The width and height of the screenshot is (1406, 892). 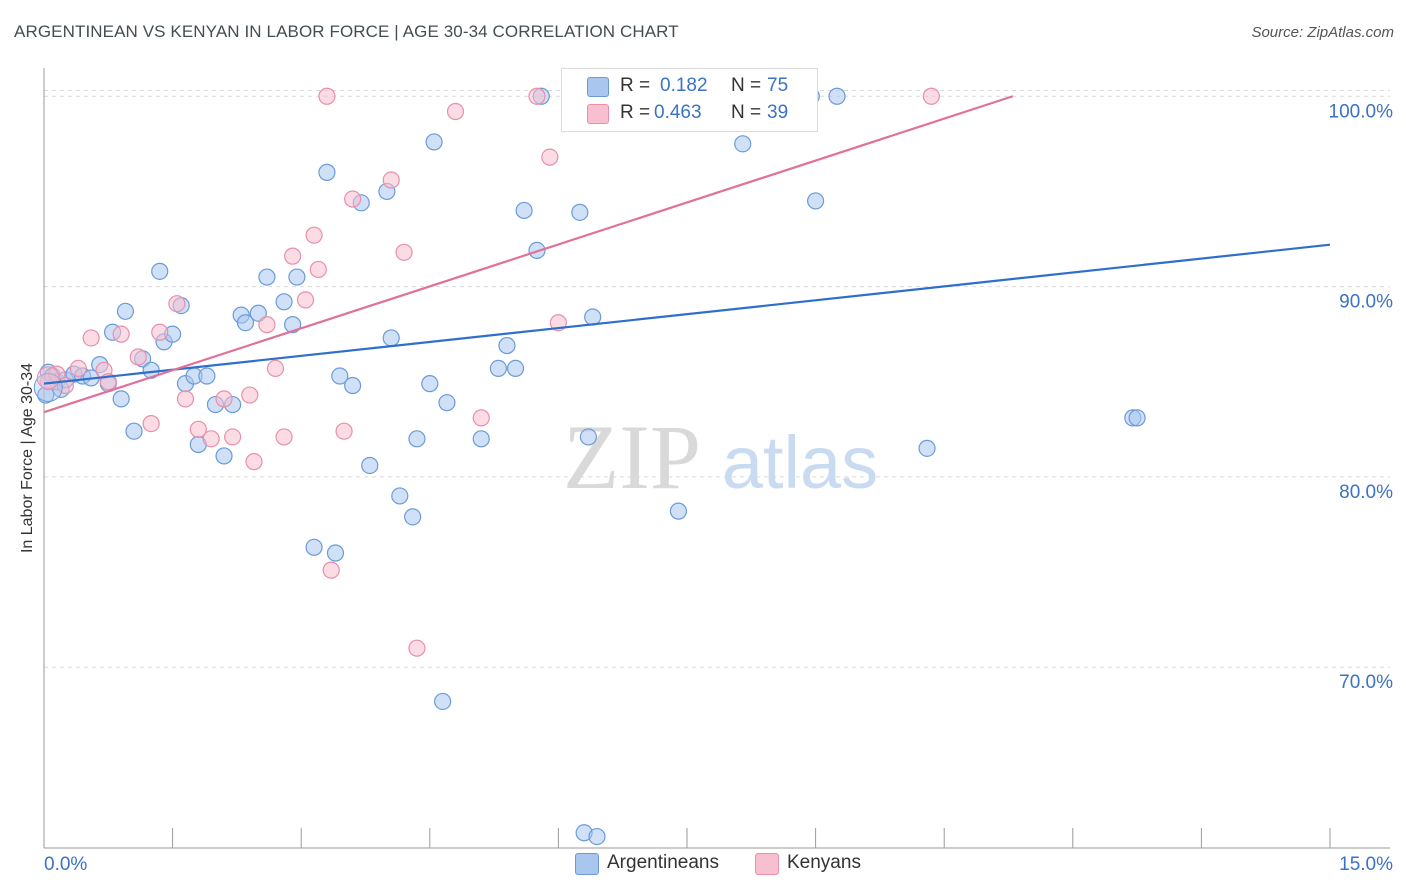 I want to click on y-tick-label: 80.0%, so click(x=1366, y=492).